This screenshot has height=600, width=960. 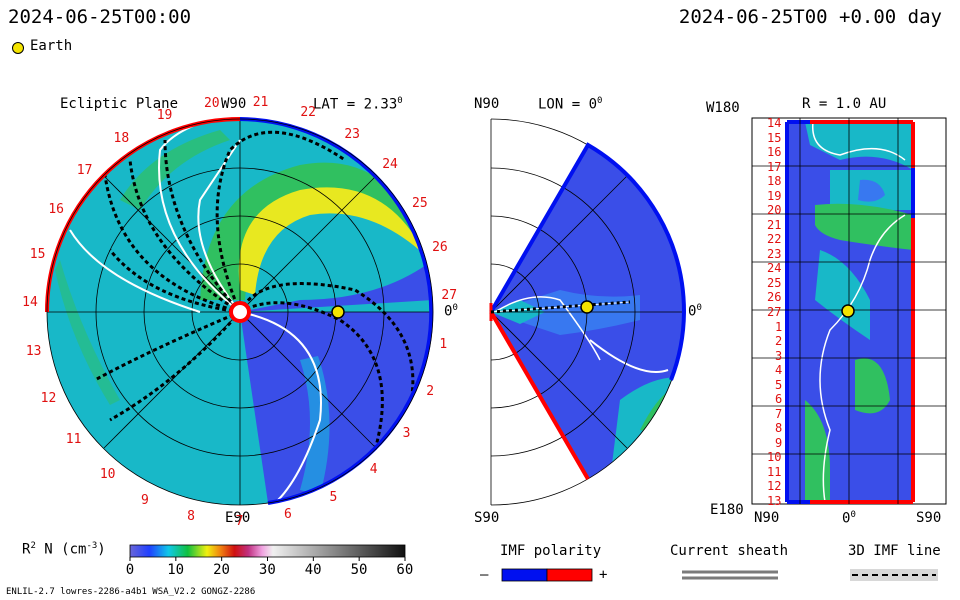 I want to click on meridional-current-sheath, so click(x=629, y=356).